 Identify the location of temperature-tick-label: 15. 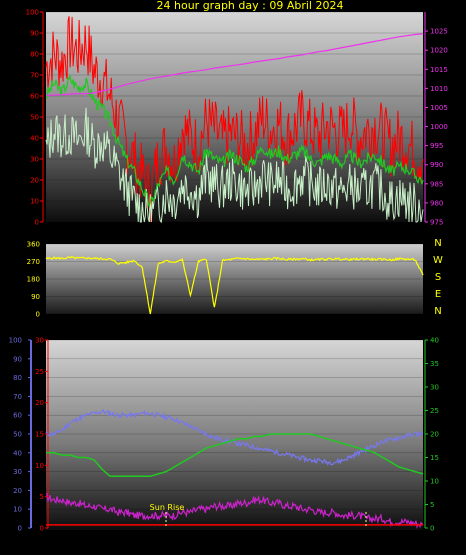
(39, 435).